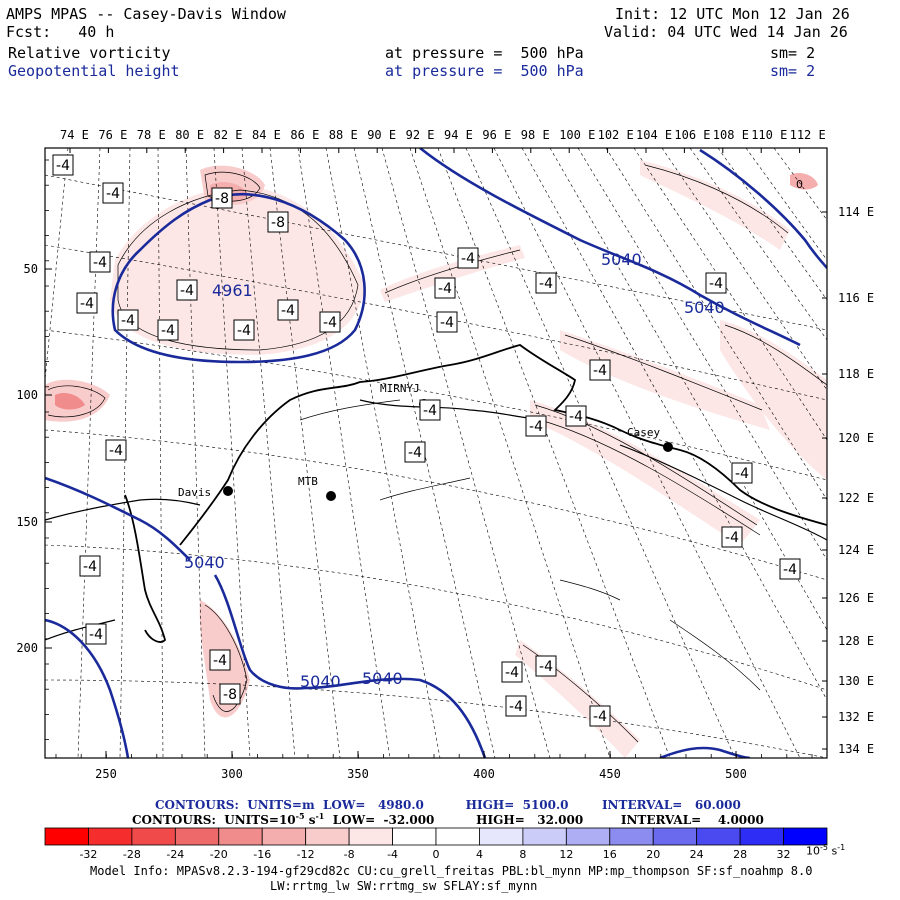 This screenshot has height=900, width=900. Describe the element at coordinates (89, 53) in the screenshot. I see `field1-name: Relative vorticity` at that location.